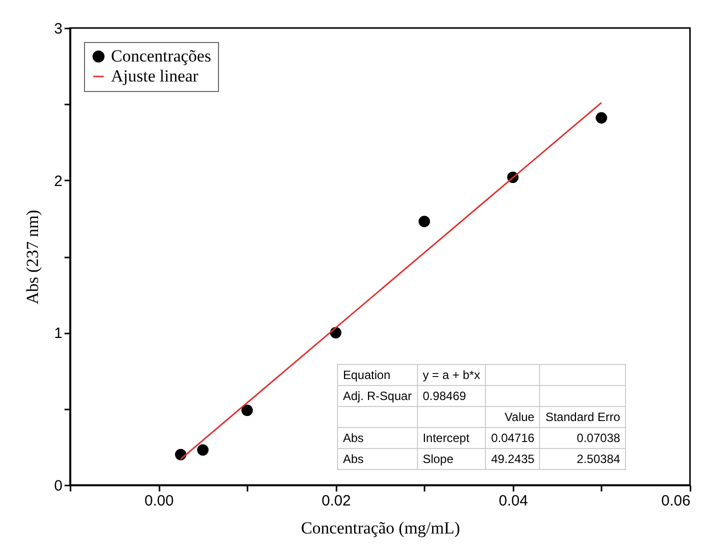  Describe the element at coordinates (58, 486) in the screenshot. I see `y-tick-label: 0` at that location.